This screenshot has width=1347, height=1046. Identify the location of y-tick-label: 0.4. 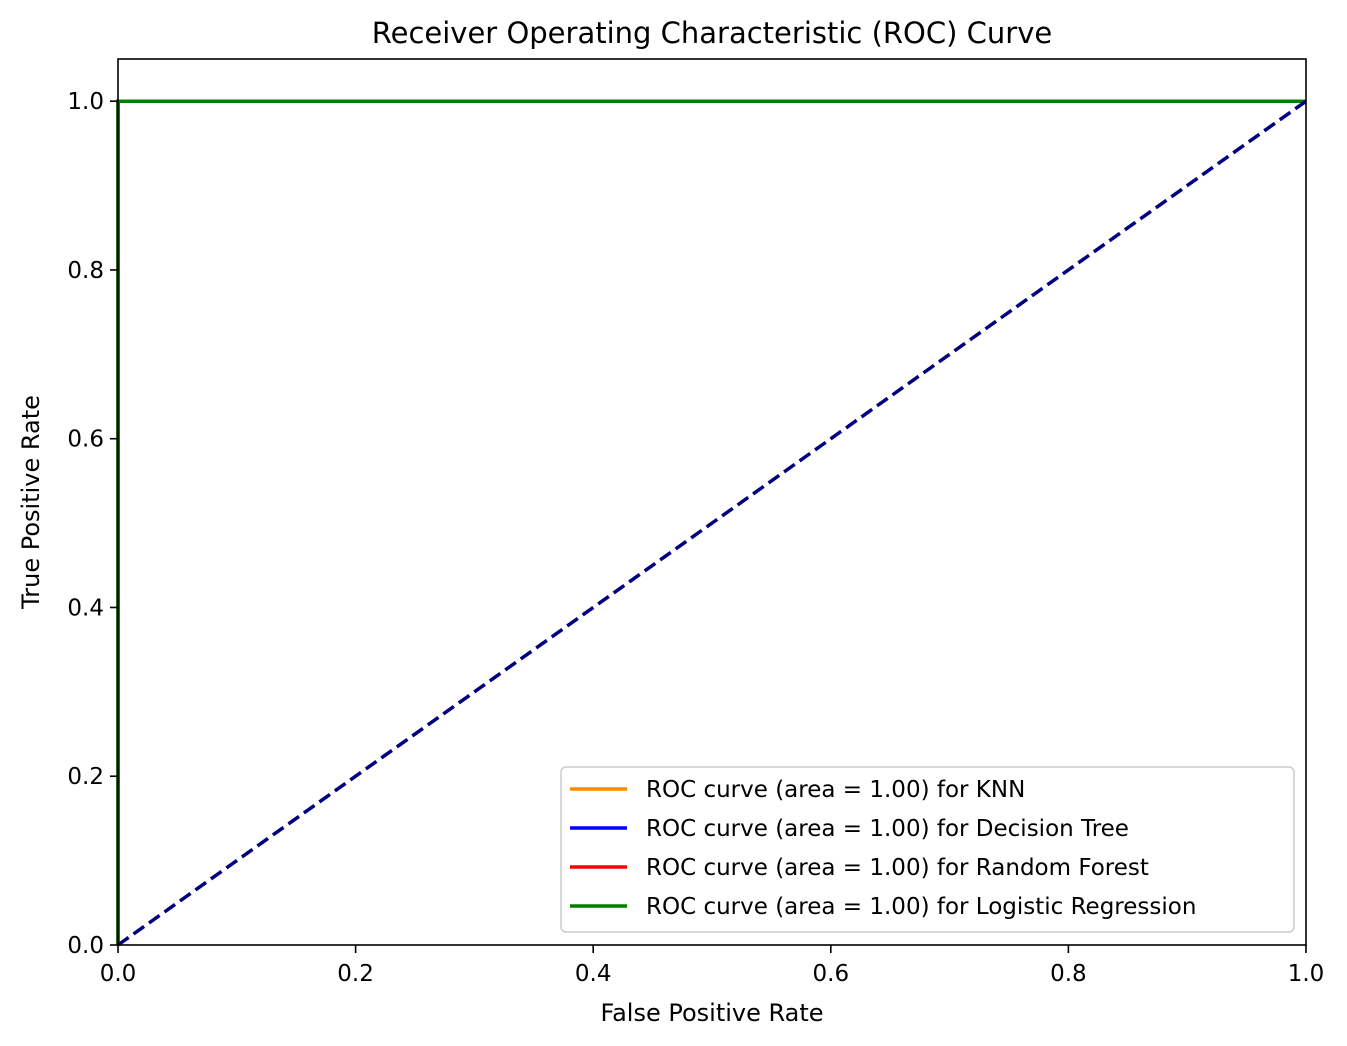
(85, 608).